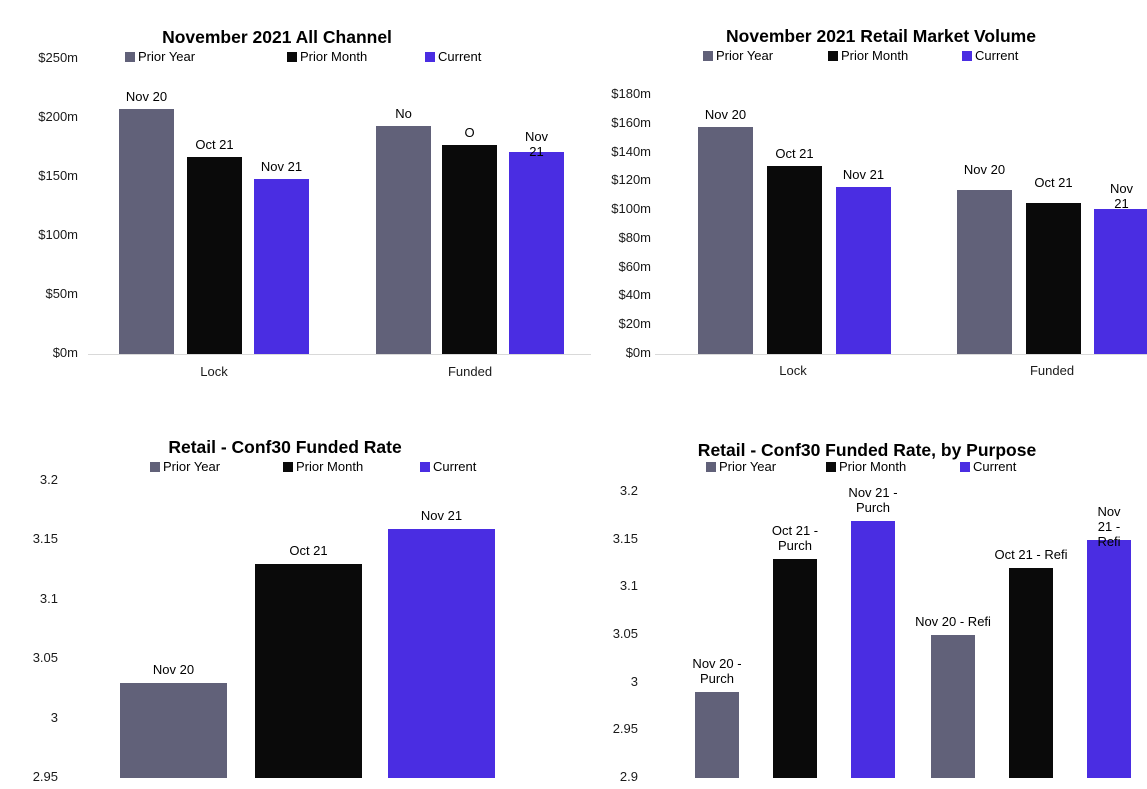 This screenshot has height=789, width=1147. What do you see at coordinates (631, 122) in the screenshot?
I see `y-axis-tick: $160m` at bounding box center [631, 122].